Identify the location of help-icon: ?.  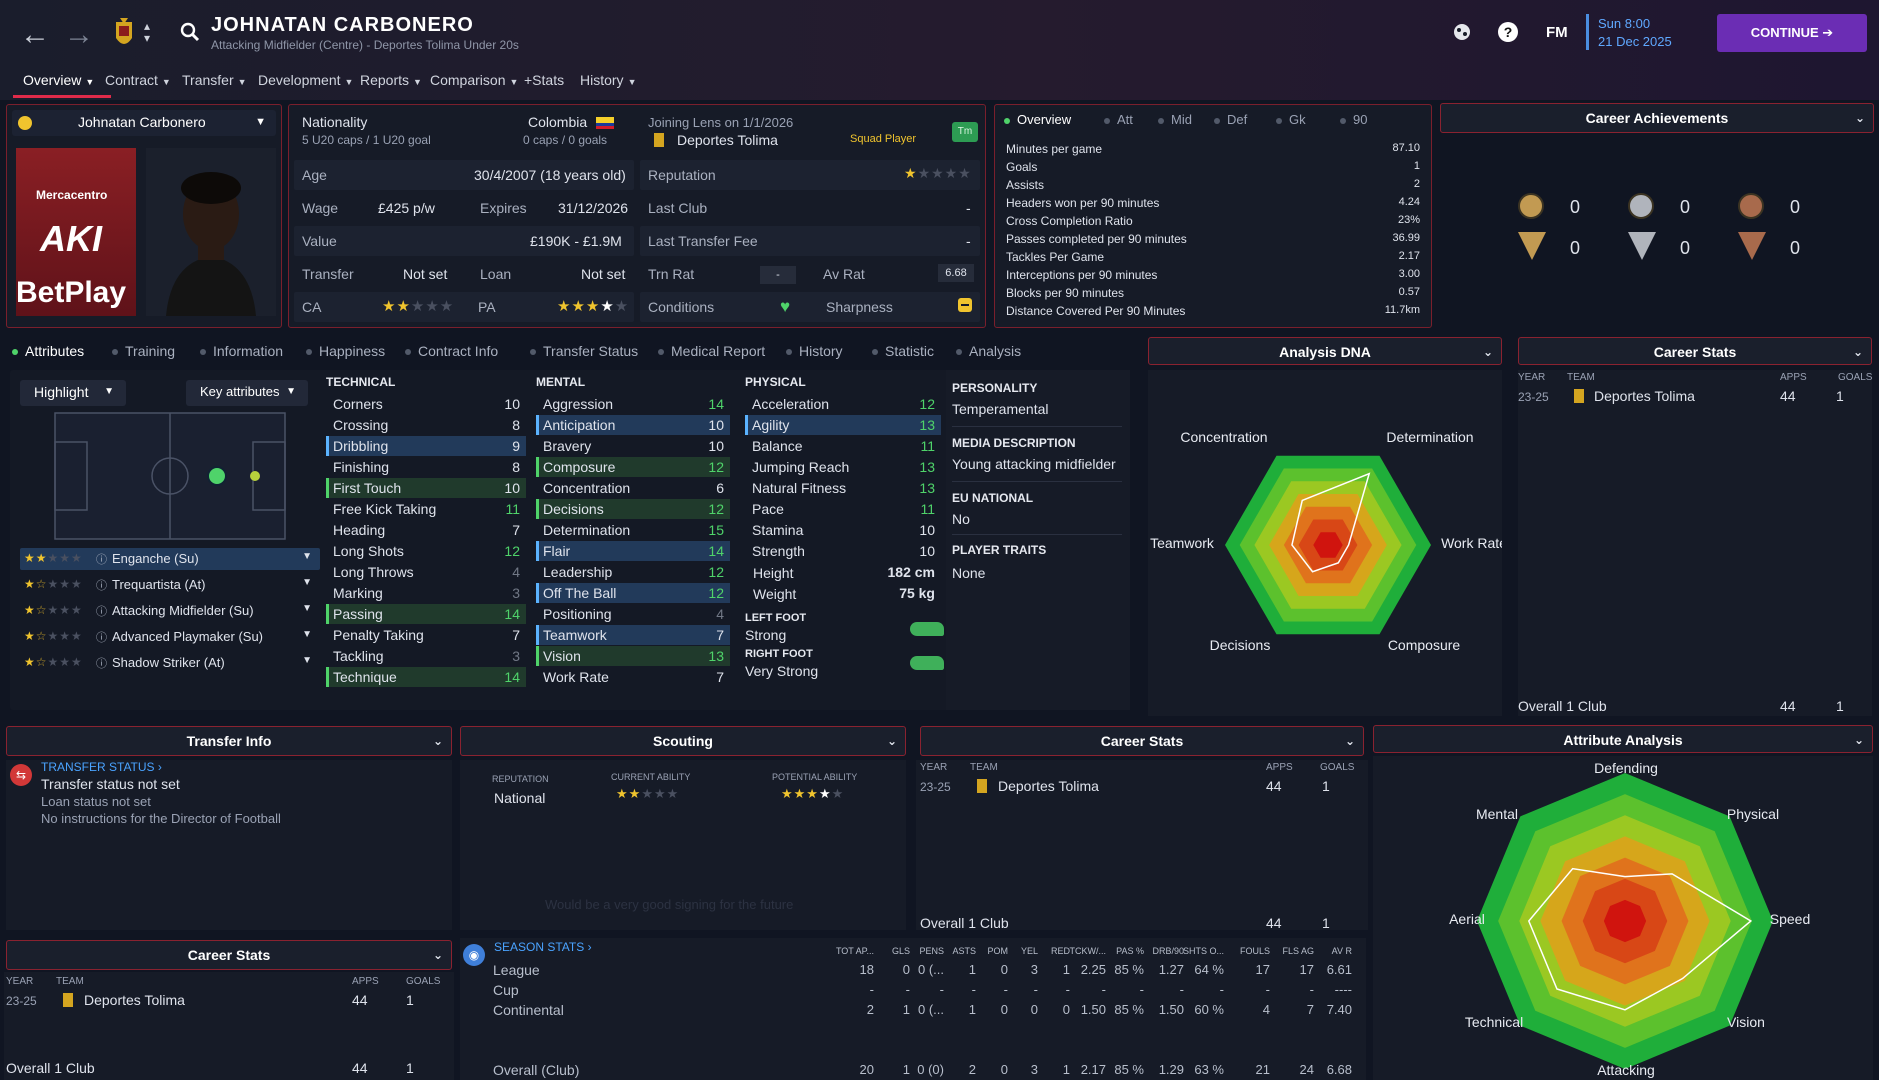
(1508, 32).